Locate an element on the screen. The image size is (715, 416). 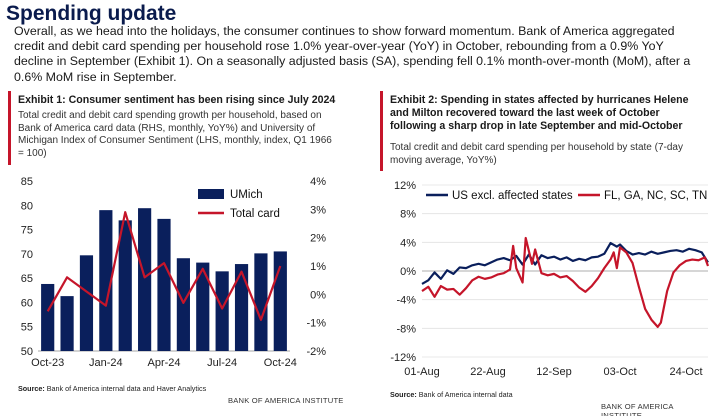
exhibit-2-x-tick-label: 03-Oct is located at coordinates (619, 372).